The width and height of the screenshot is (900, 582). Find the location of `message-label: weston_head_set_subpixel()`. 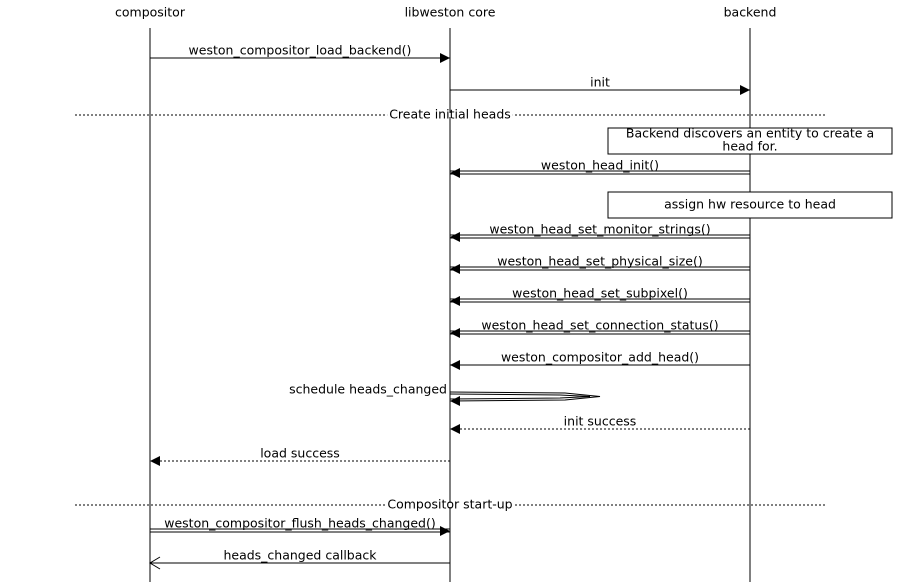

message-label: weston_head_set_subpixel() is located at coordinates (600, 293).